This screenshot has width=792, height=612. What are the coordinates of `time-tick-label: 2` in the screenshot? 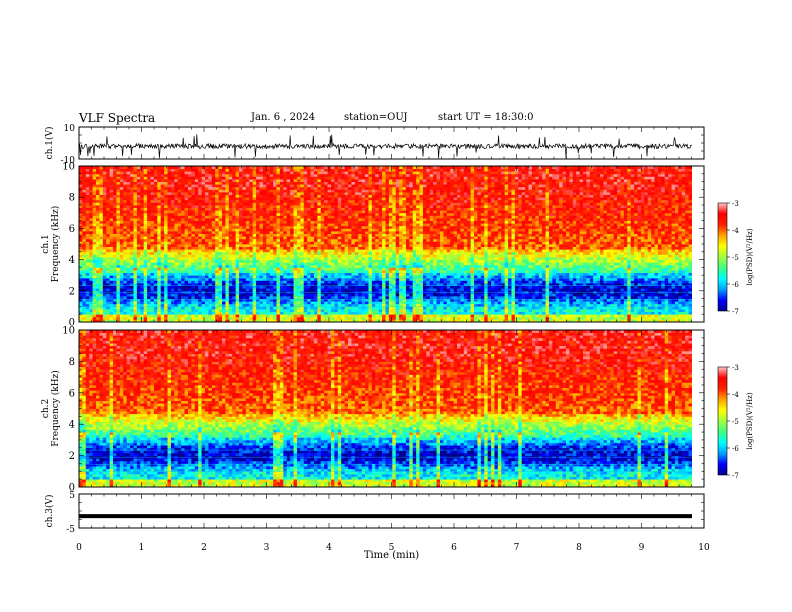 It's located at (204, 548).